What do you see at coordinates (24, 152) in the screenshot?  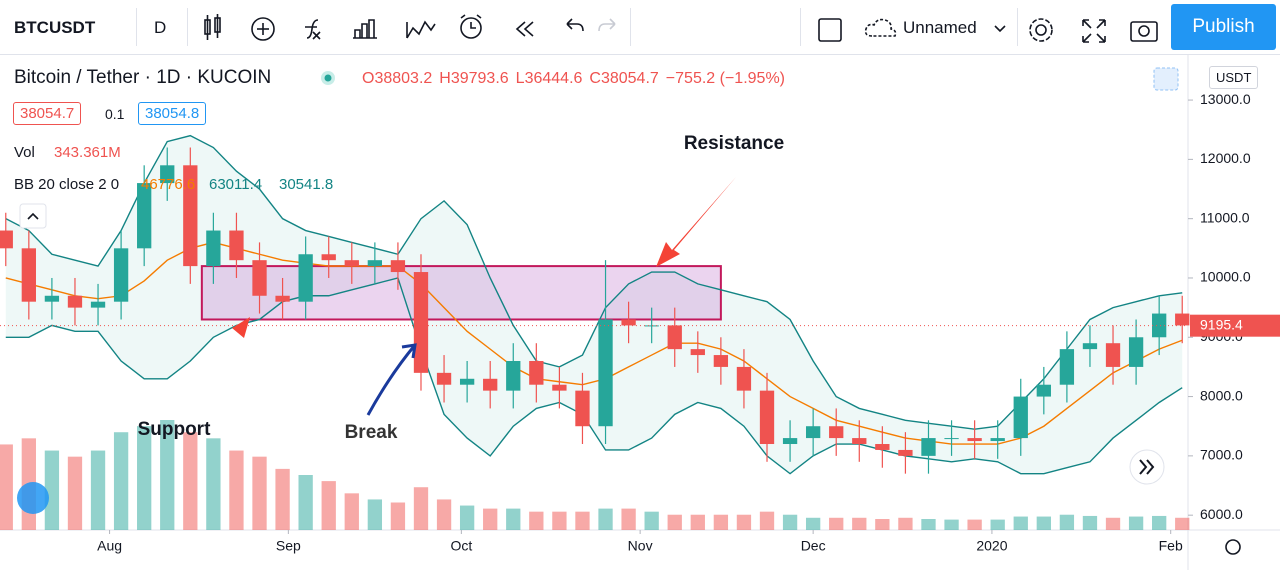 I see `vol-label: Vol` at bounding box center [24, 152].